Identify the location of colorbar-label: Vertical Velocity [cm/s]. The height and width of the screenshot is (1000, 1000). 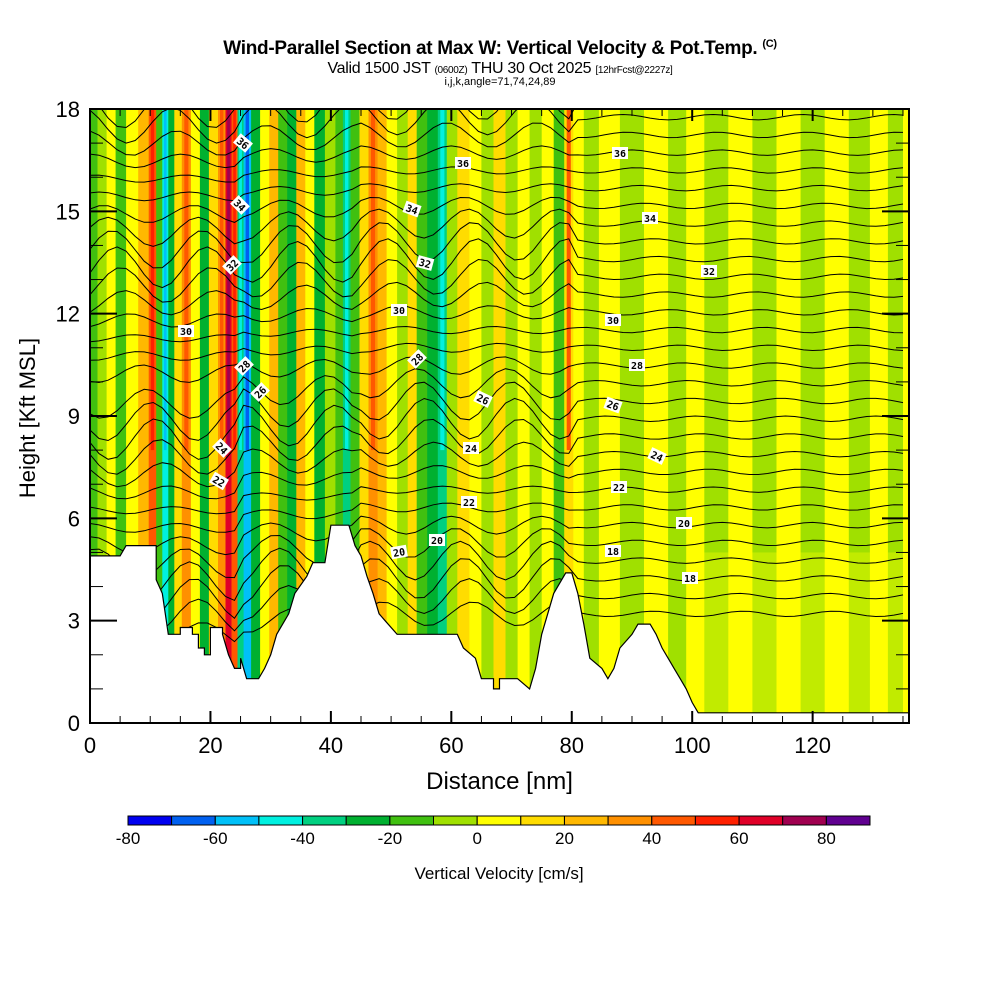
(499, 873).